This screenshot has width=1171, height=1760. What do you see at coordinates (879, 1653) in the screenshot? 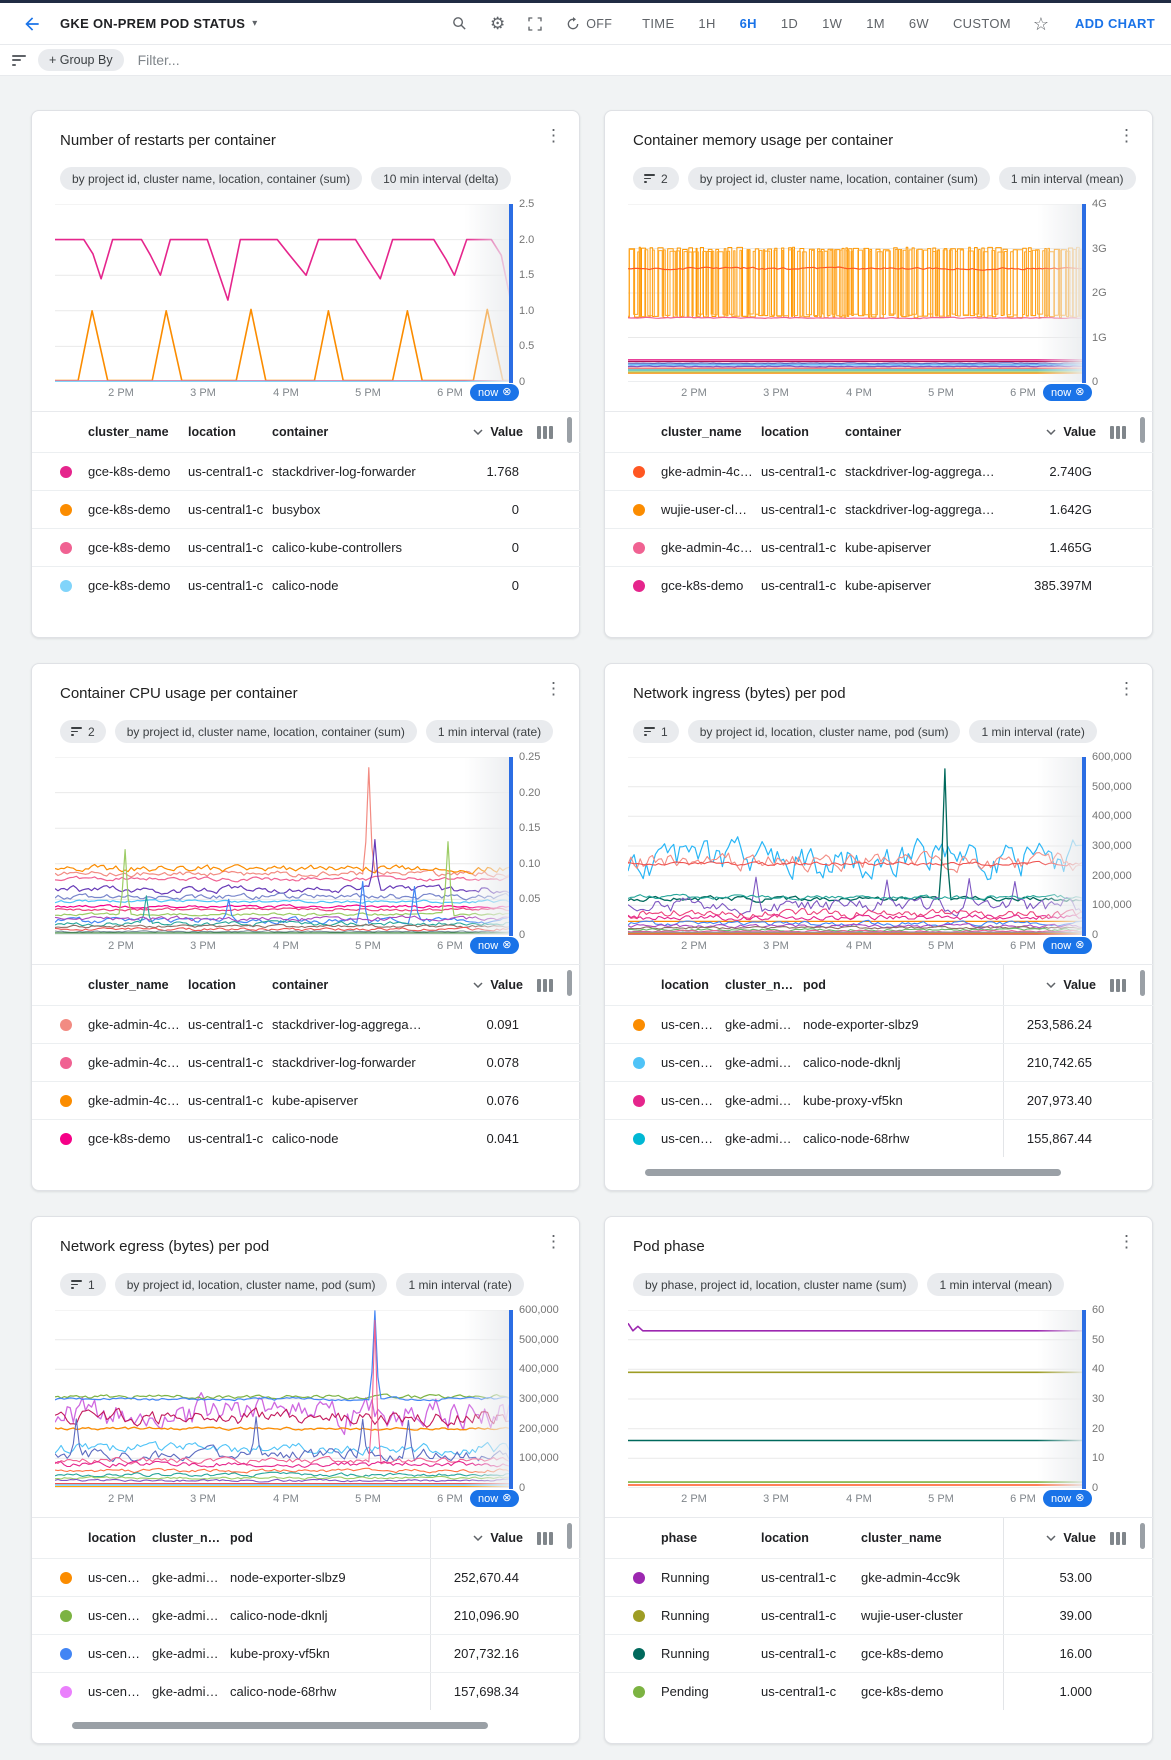
I see `table-row: Running us-central1-c gce-k8s-demo 16.00` at bounding box center [879, 1653].